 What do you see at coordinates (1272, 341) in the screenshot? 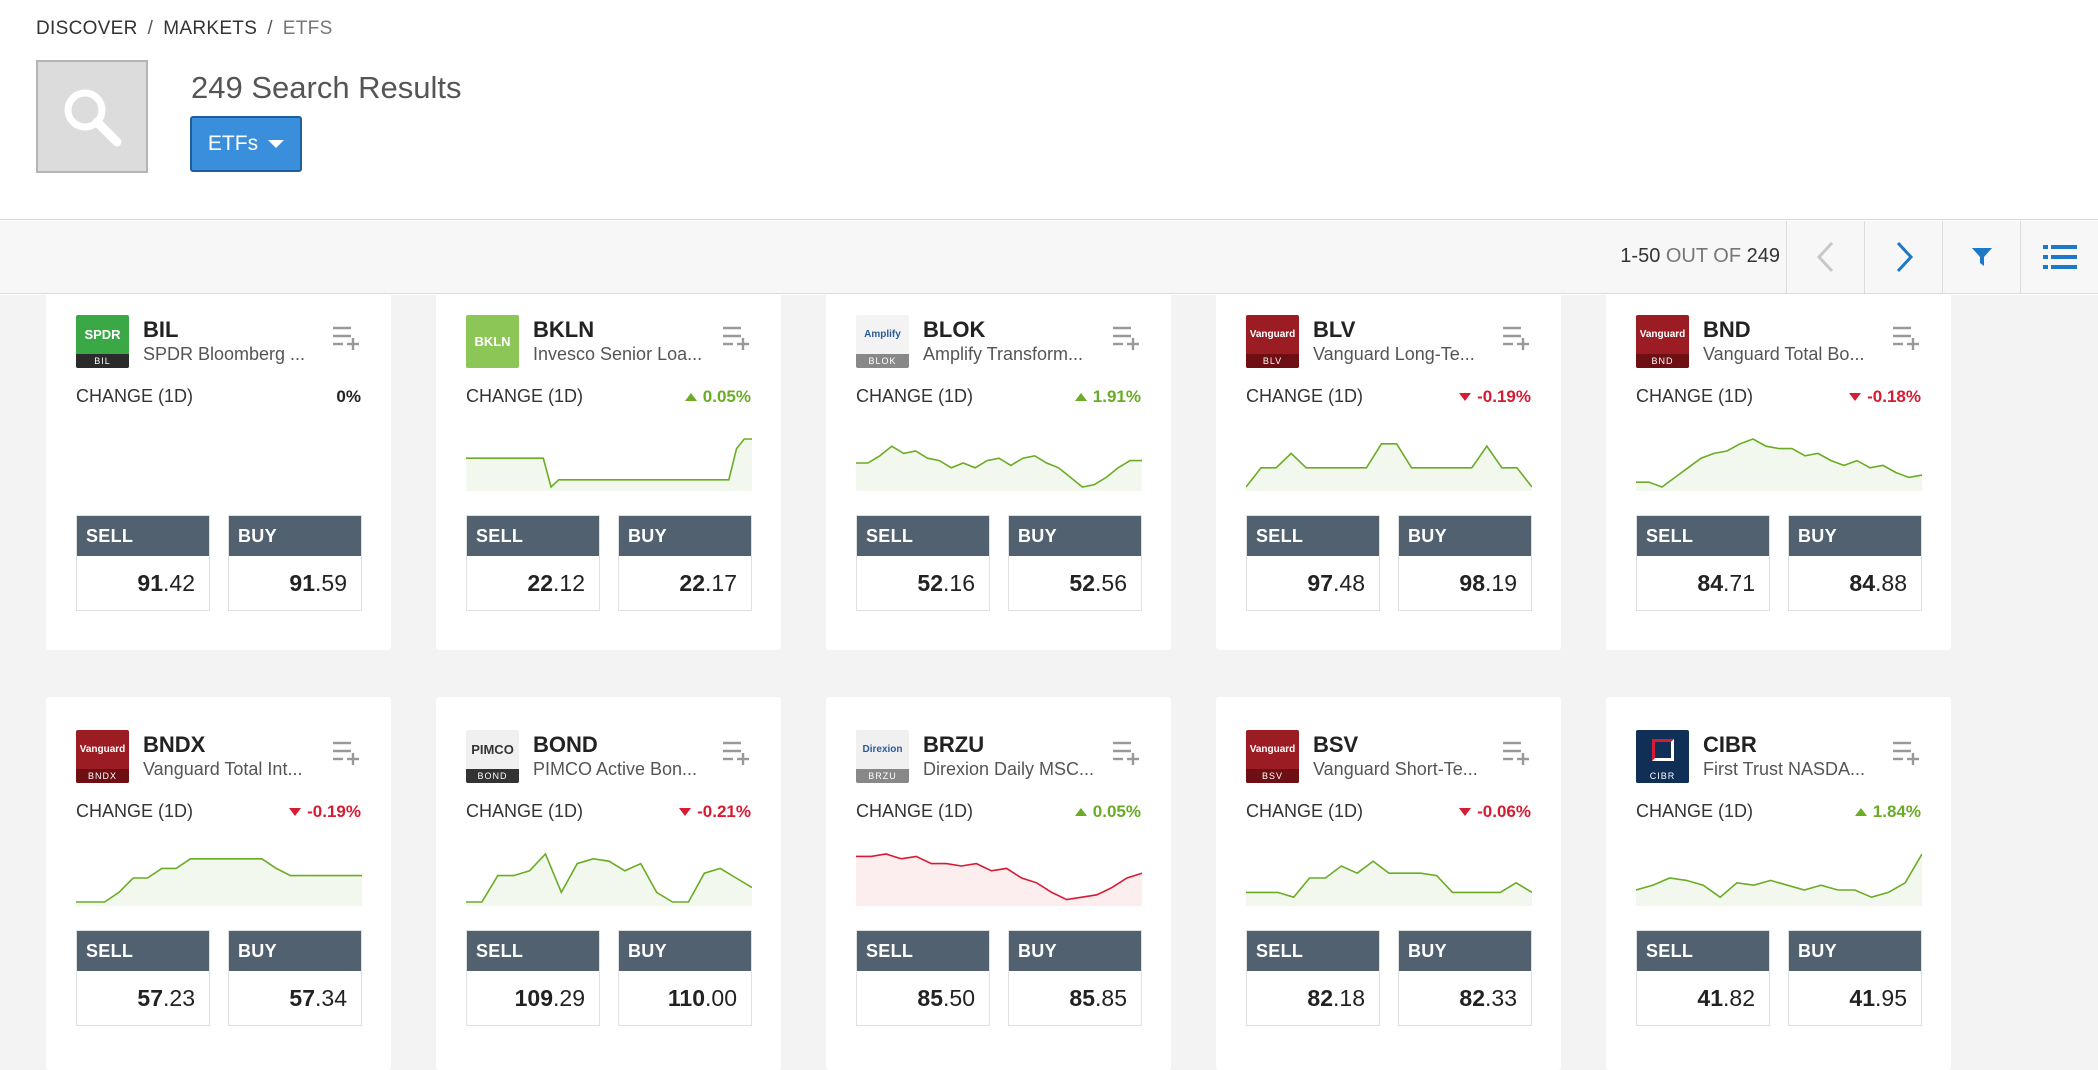
I see `instrument-logo: Vanguard BLV` at bounding box center [1272, 341].